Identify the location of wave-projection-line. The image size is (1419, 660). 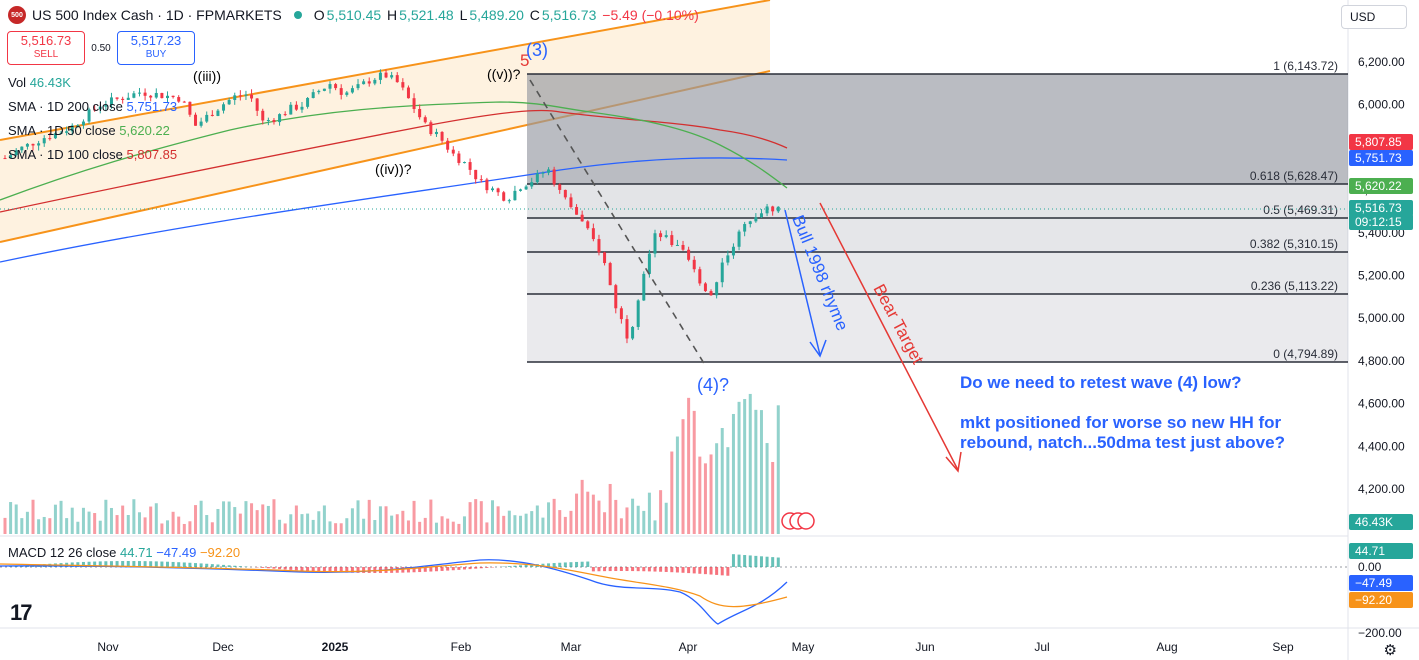
(617, 222).